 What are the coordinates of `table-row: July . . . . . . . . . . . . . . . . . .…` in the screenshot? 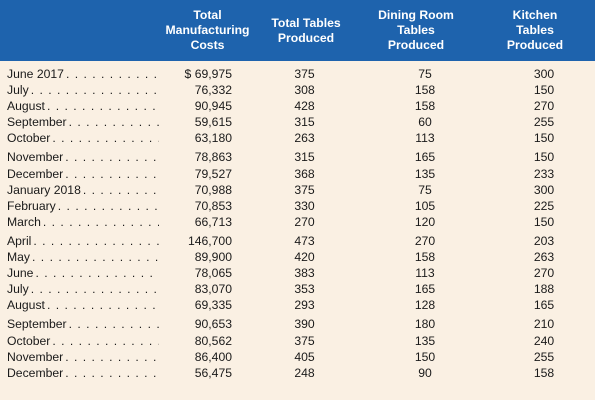 It's located at (297, 289).